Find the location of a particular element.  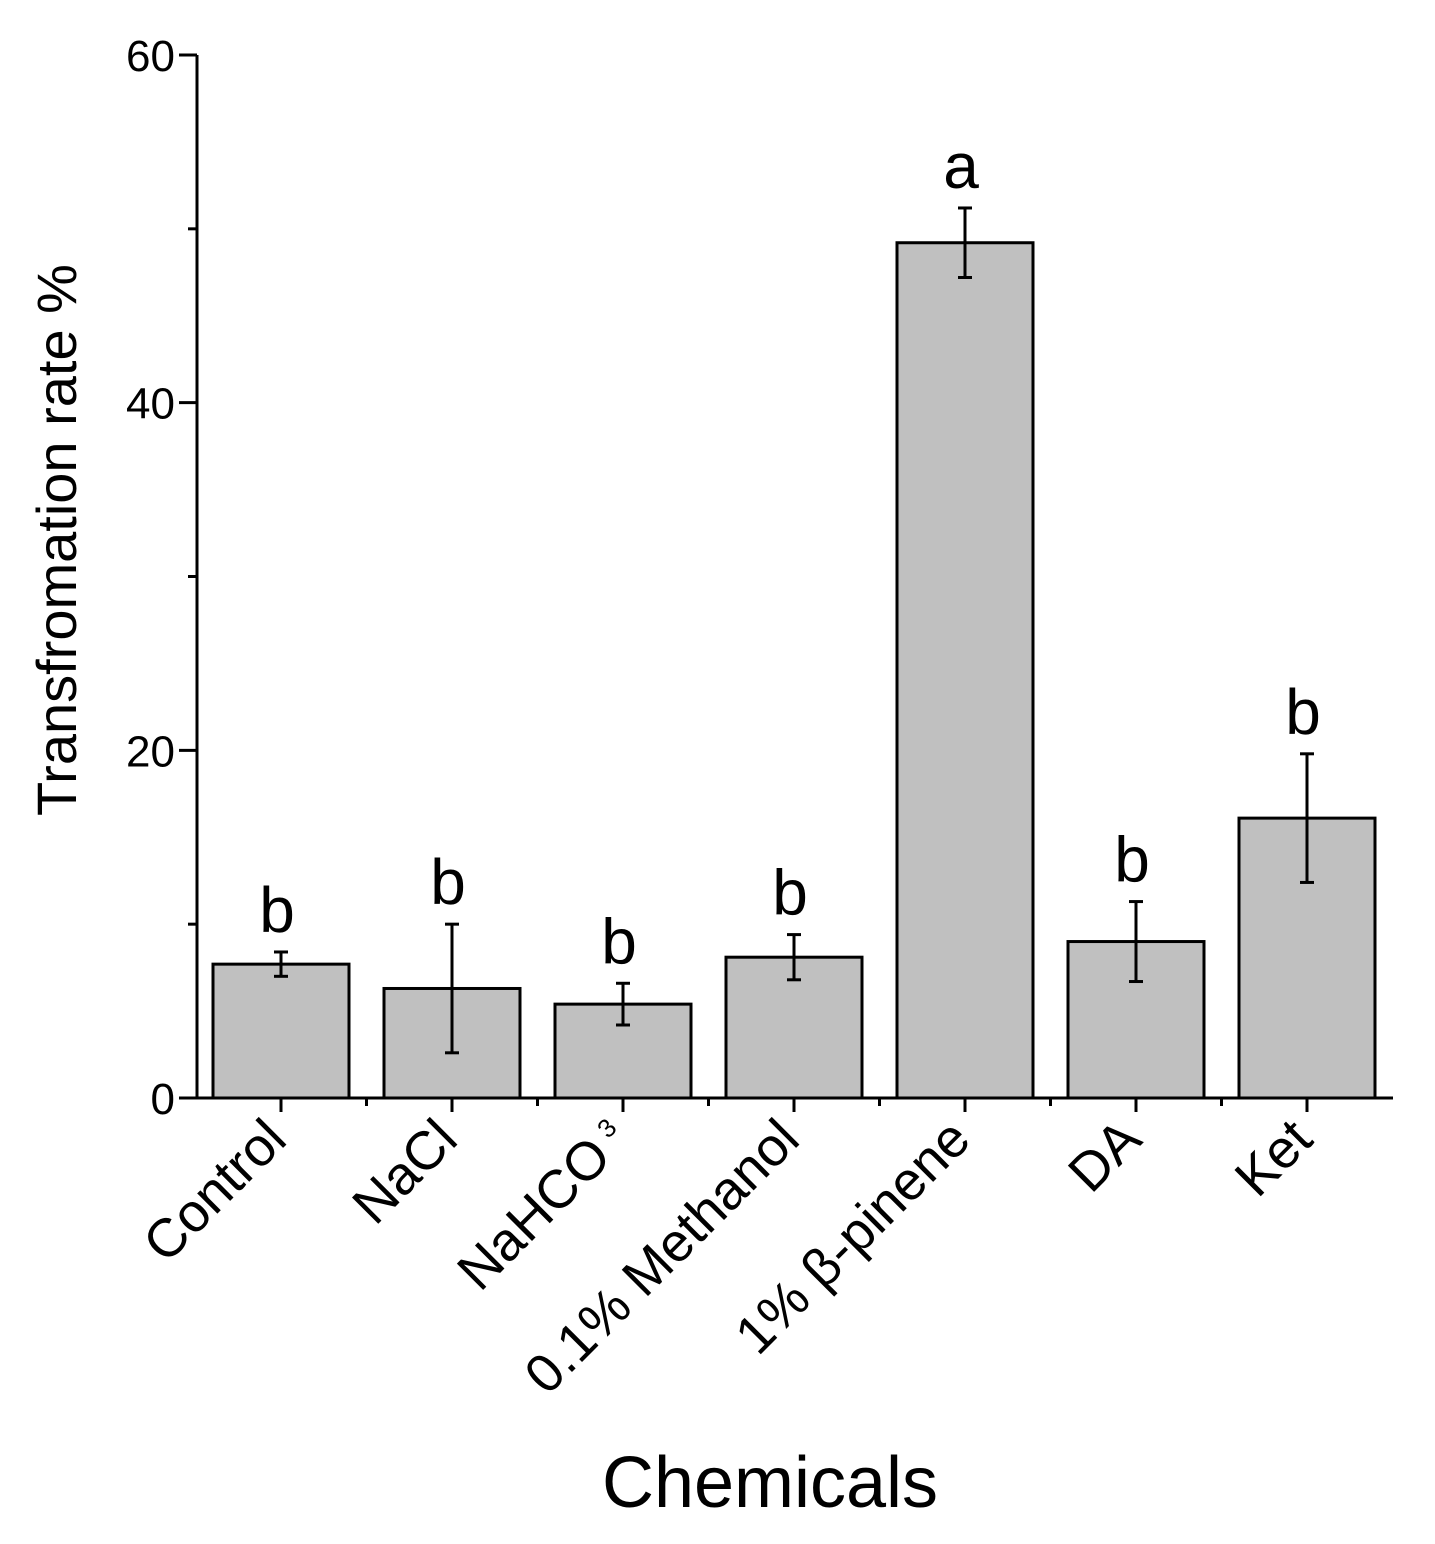

y-tick-label: 40 is located at coordinates (150, 404).